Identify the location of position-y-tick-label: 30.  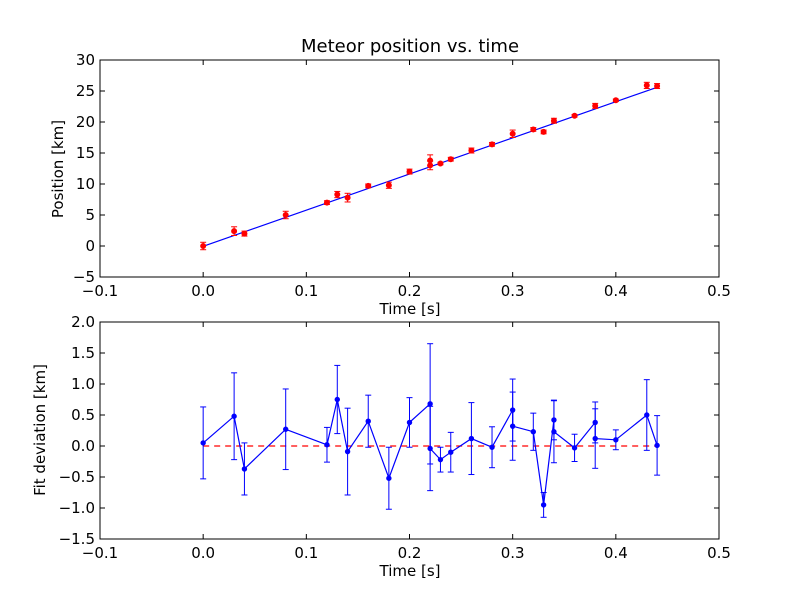
(85, 60).